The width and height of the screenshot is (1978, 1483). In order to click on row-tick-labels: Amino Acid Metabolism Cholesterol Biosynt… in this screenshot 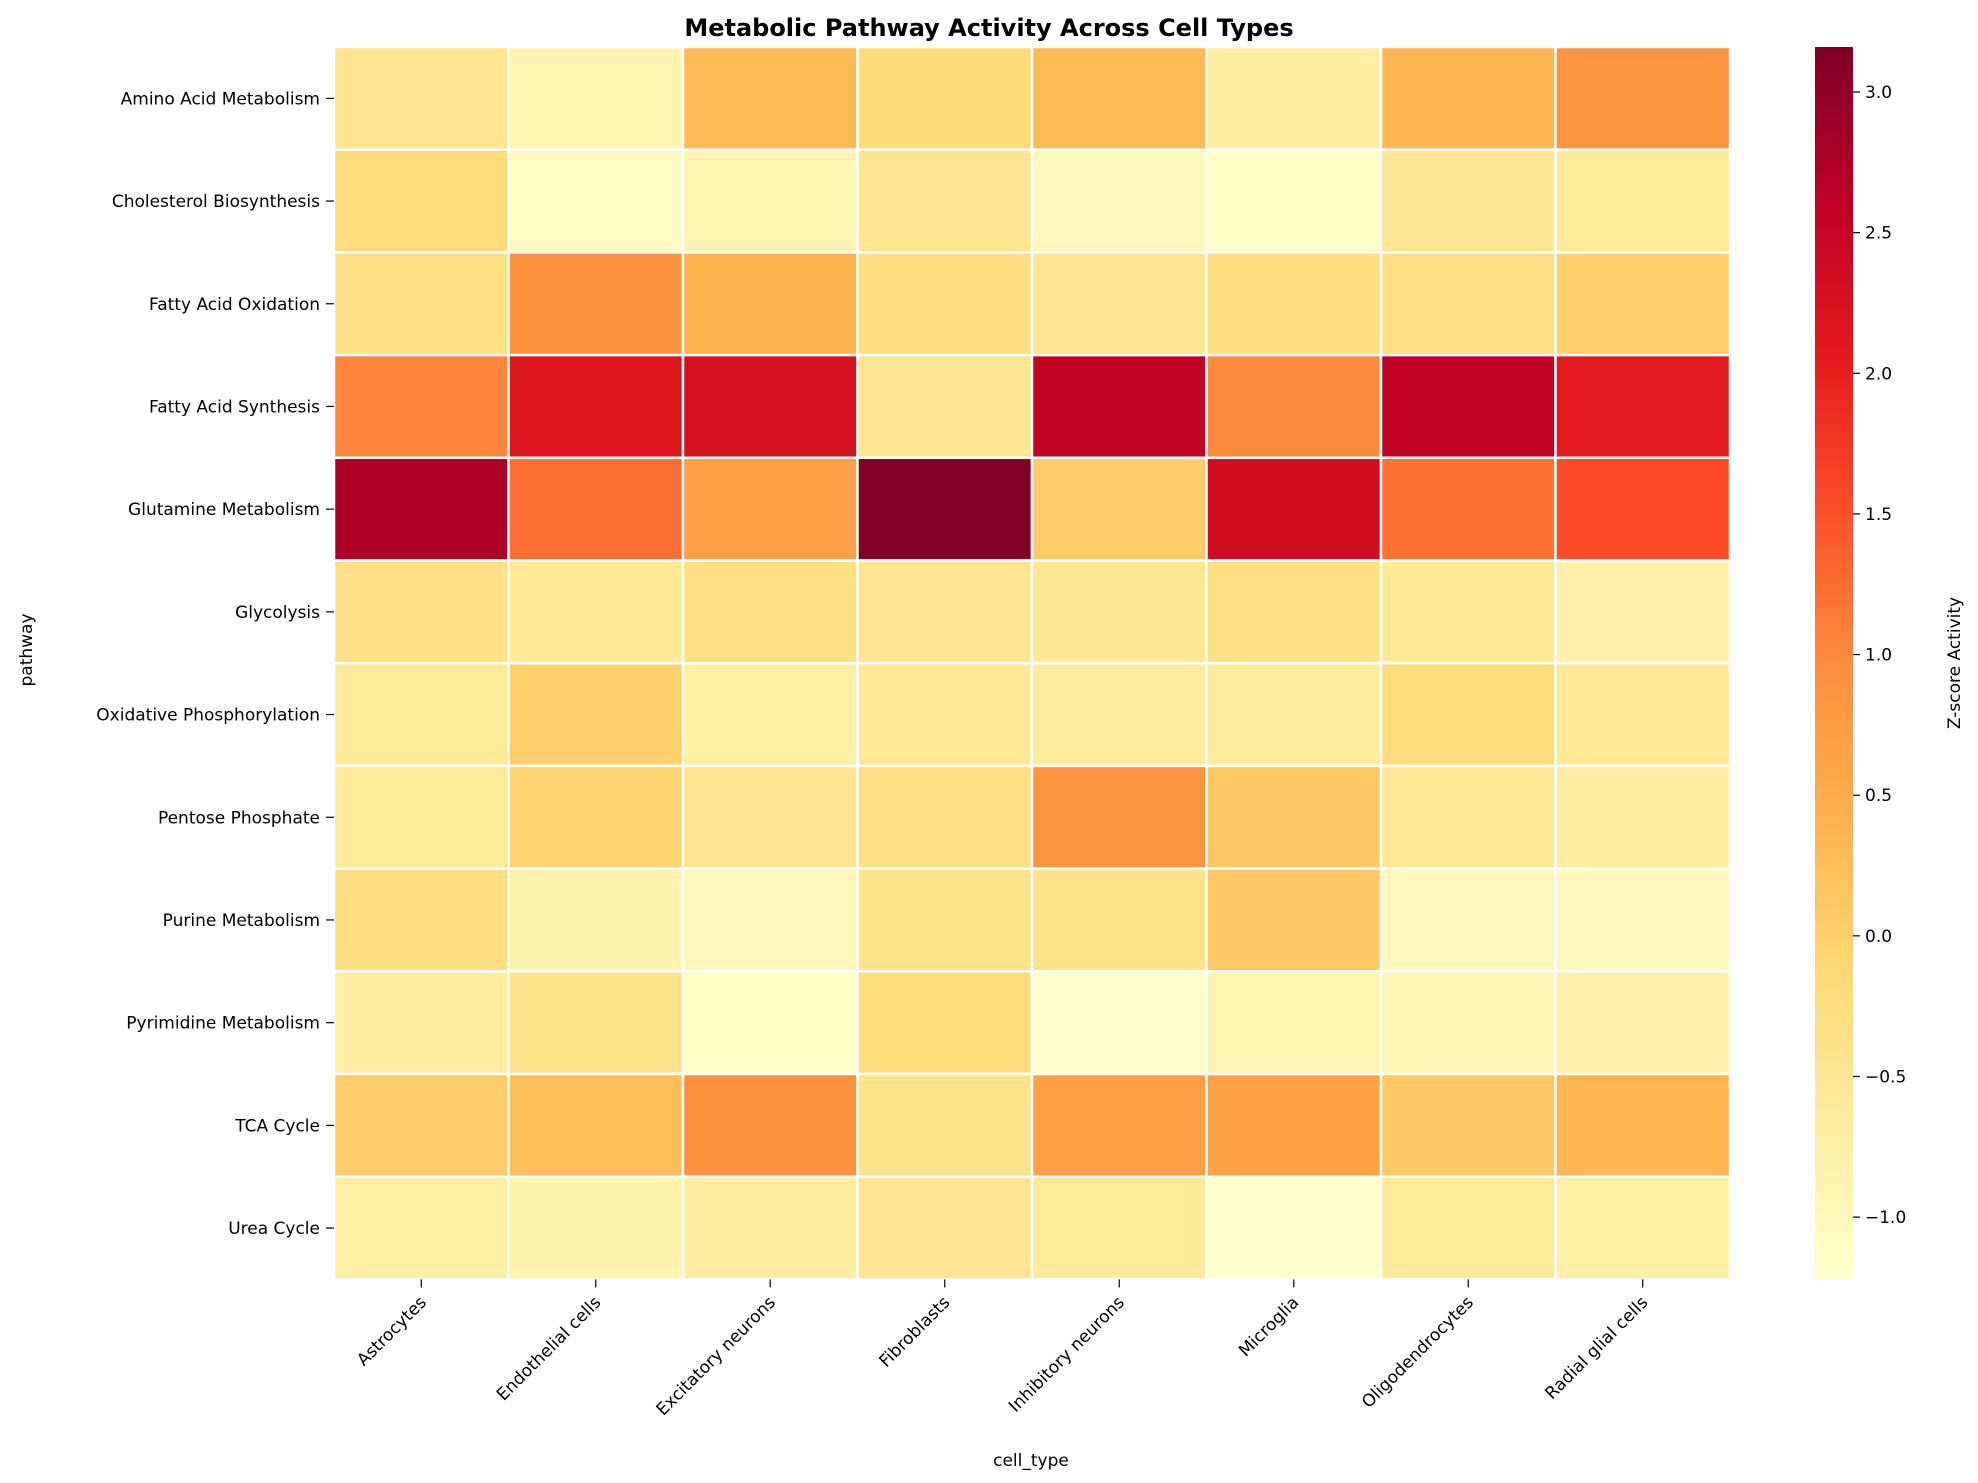, I will do `click(215, 664)`.